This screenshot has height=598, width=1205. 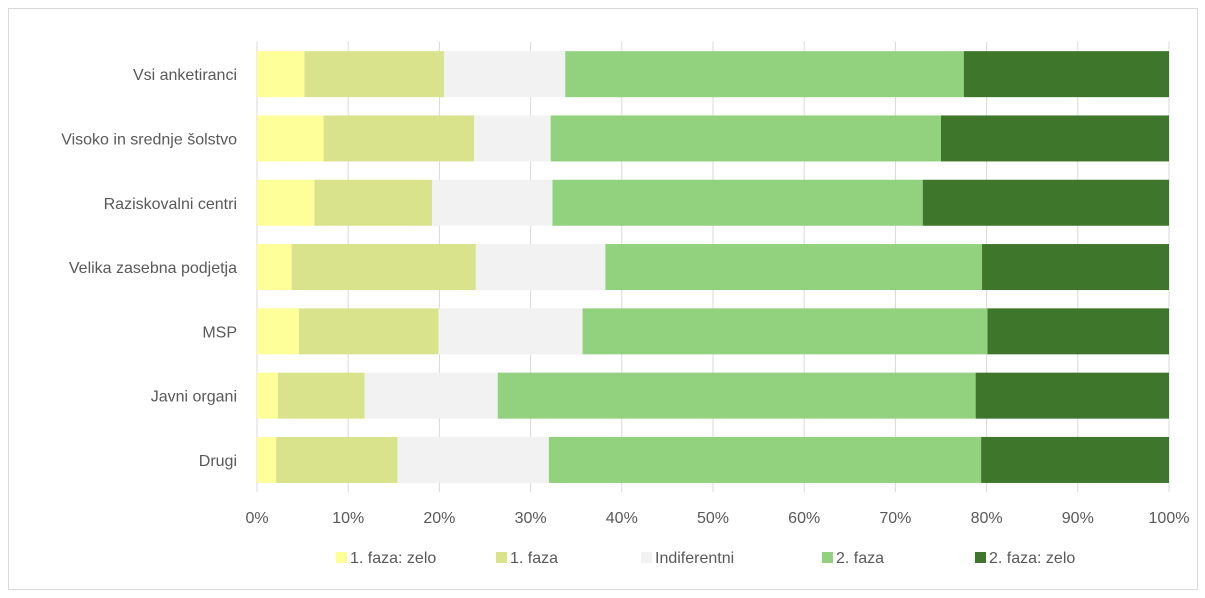 I want to click on x-tick-label: 50%, so click(x=713, y=518).